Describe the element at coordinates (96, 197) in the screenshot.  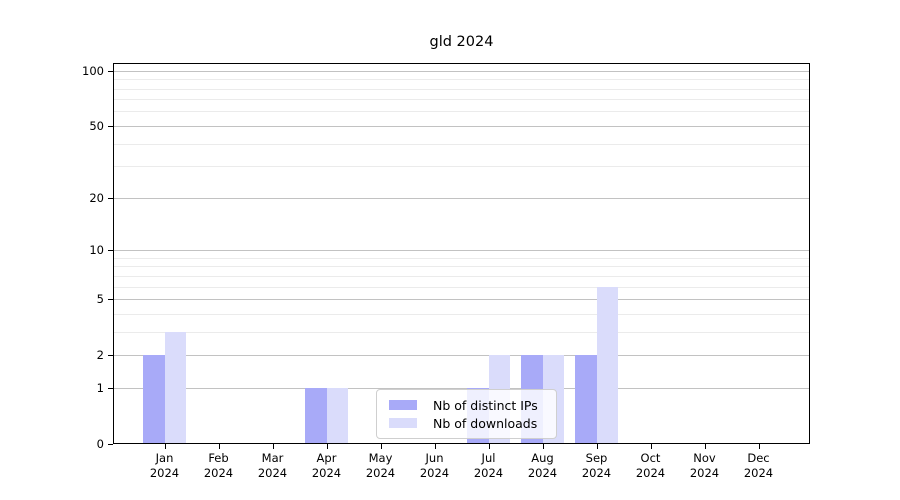
I see `y-tick-label: 20` at that location.